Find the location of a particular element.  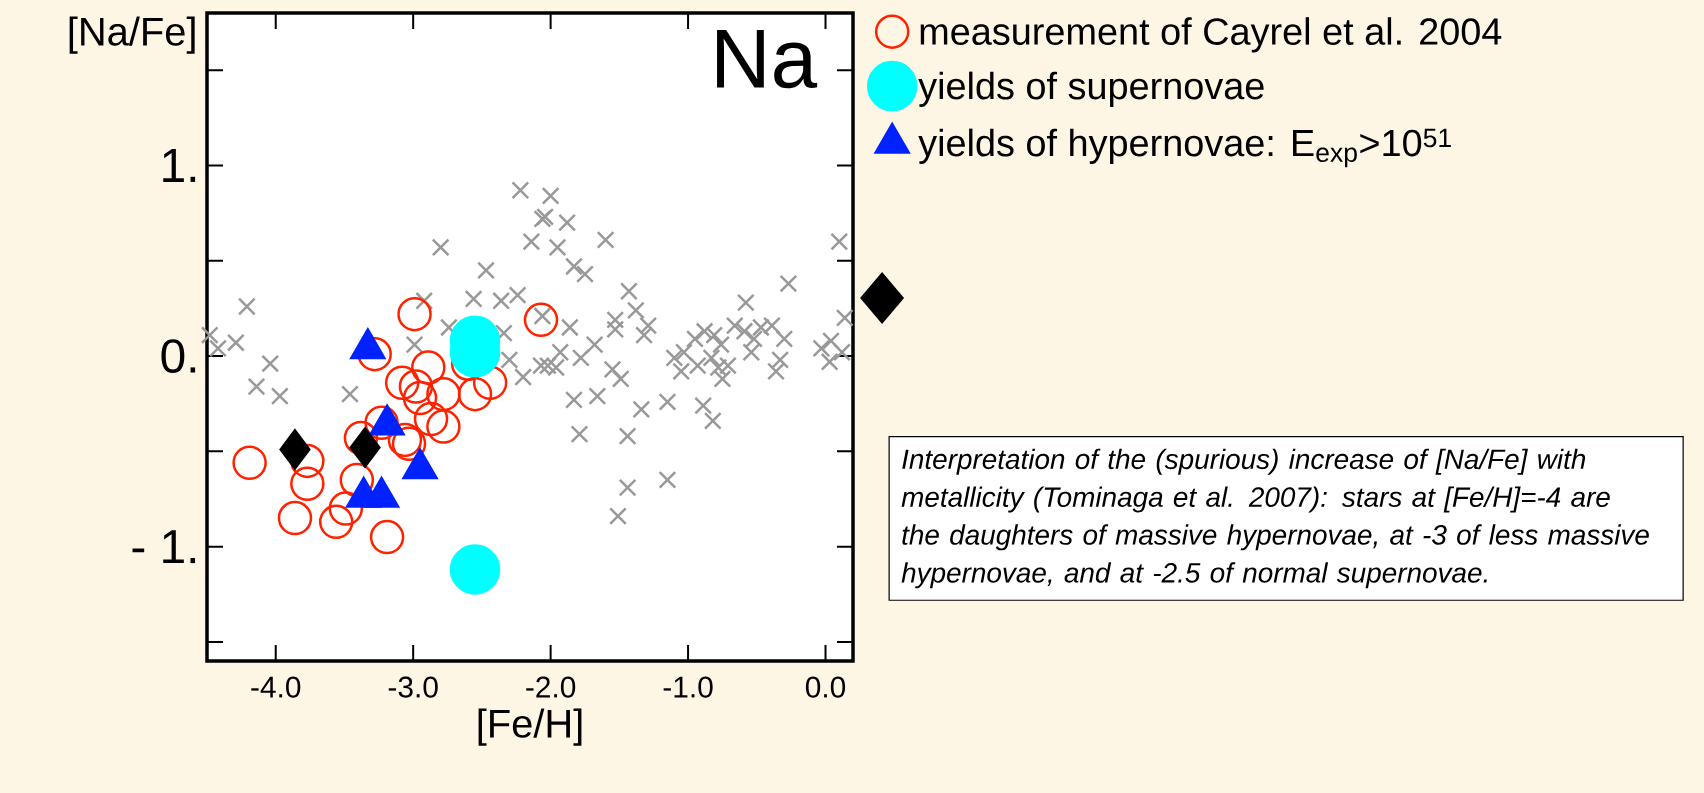

y-tick-label: 0. is located at coordinates (178, 356).